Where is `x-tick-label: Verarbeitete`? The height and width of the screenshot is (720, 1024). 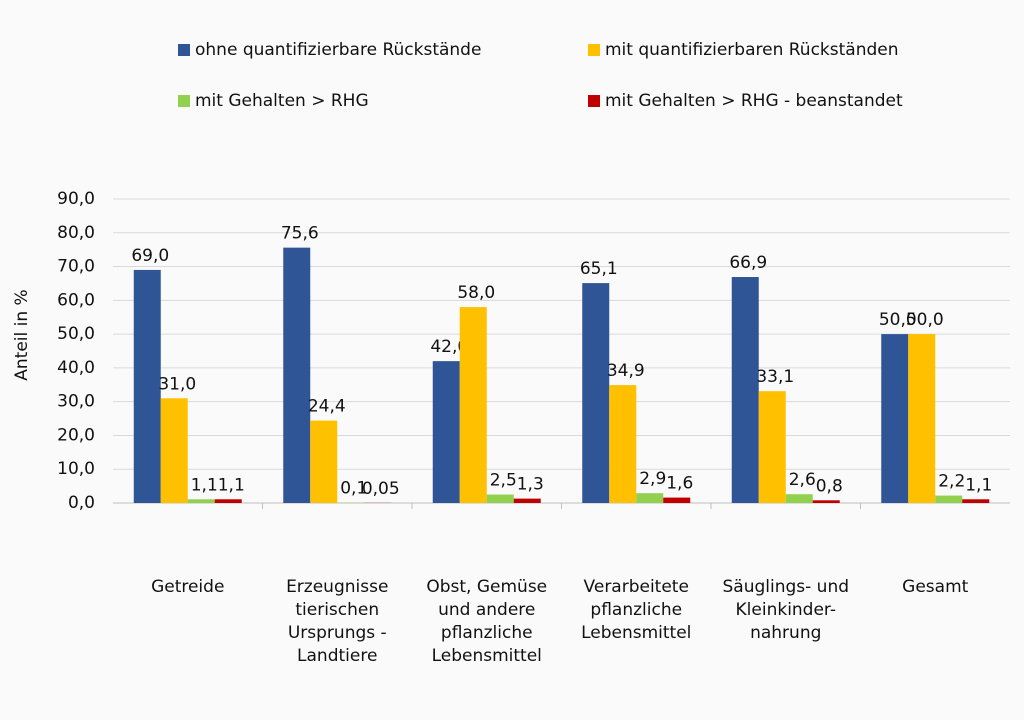
x-tick-label: Verarbeitete is located at coordinates (636, 587).